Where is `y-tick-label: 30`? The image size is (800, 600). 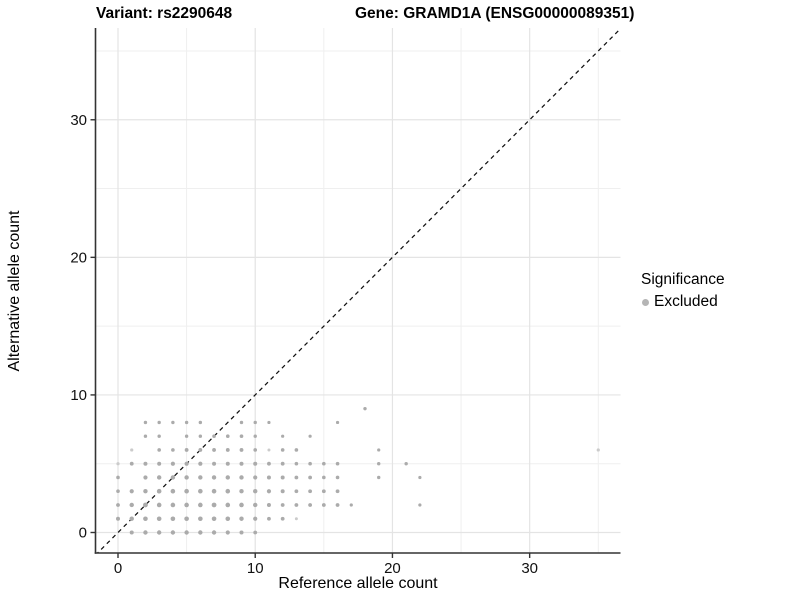
y-tick-label: 30 is located at coordinates (78, 120).